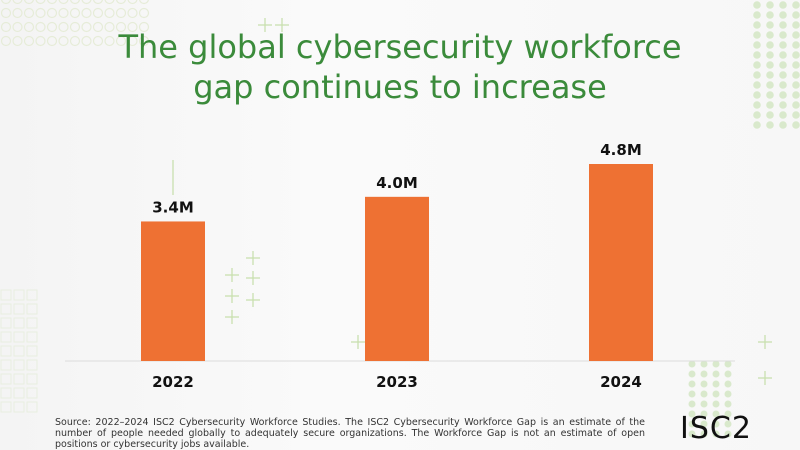  I want to click on x-tick-label-2022: 2022, so click(173, 382).